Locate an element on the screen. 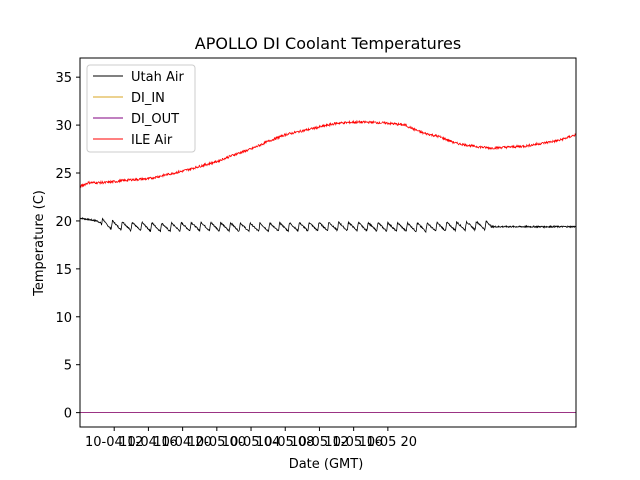 This screenshot has height=480, width=640. x-tick-label: 10-05 08 is located at coordinates (285, 442).